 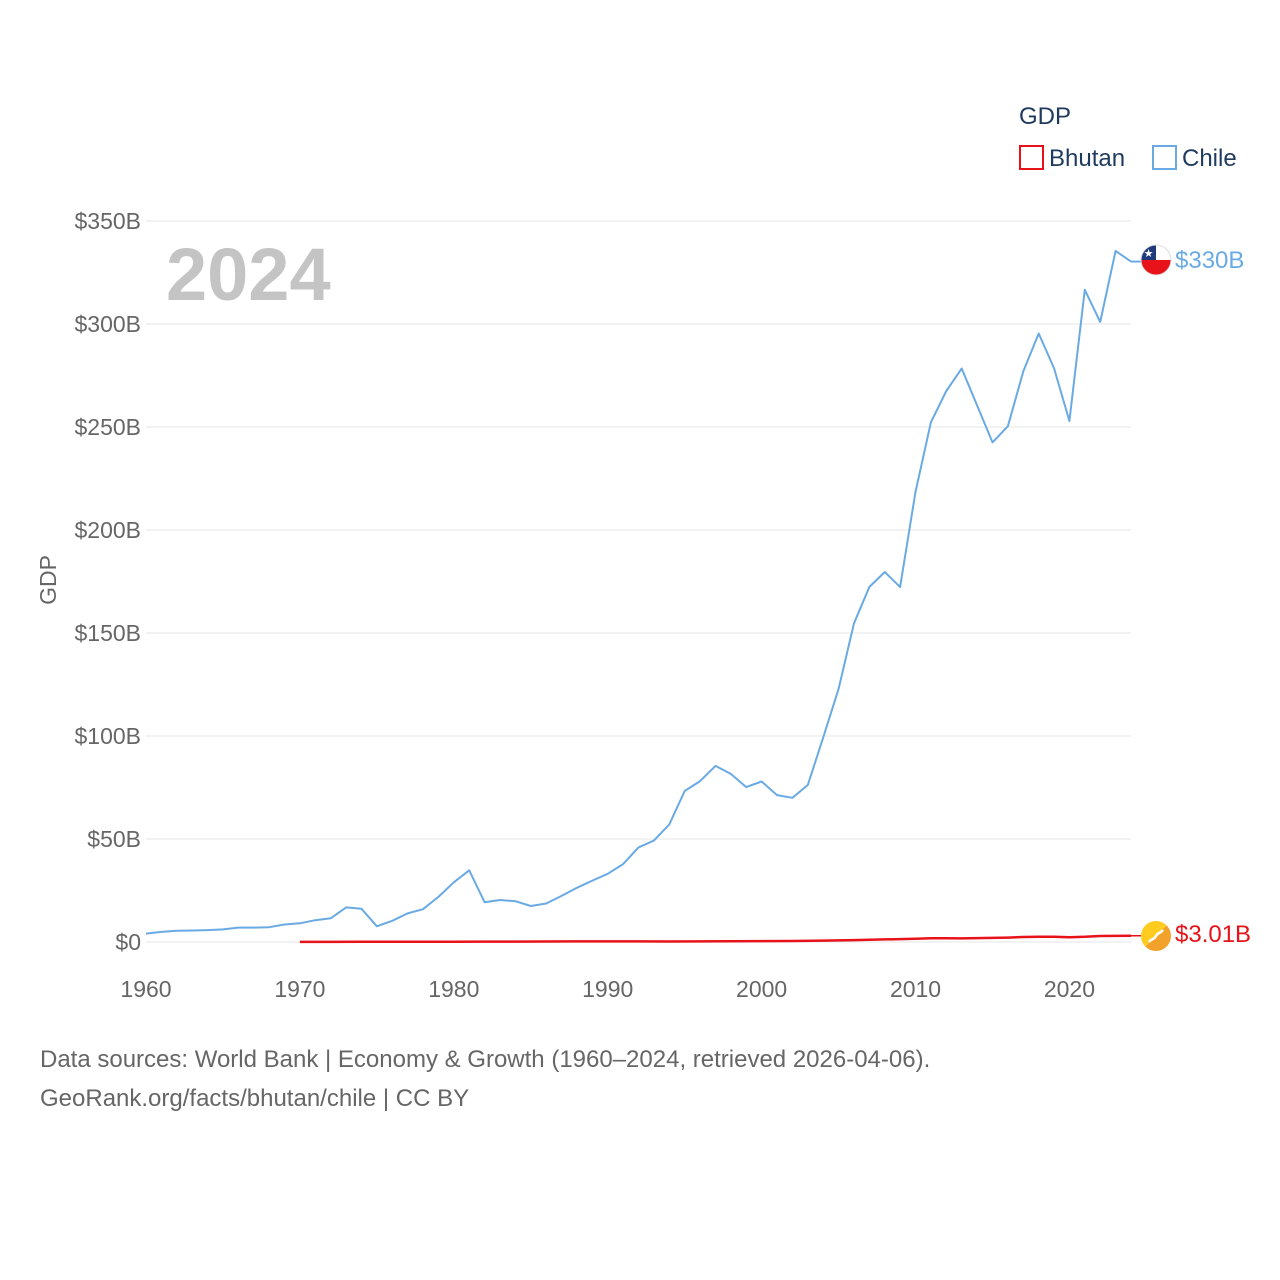 What do you see at coordinates (107, 581) in the screenshot?
I see `y-axis-ticks: $0 $50B $100B $150B $200B $250B $300B $350B` at bounding box center [107, 581].